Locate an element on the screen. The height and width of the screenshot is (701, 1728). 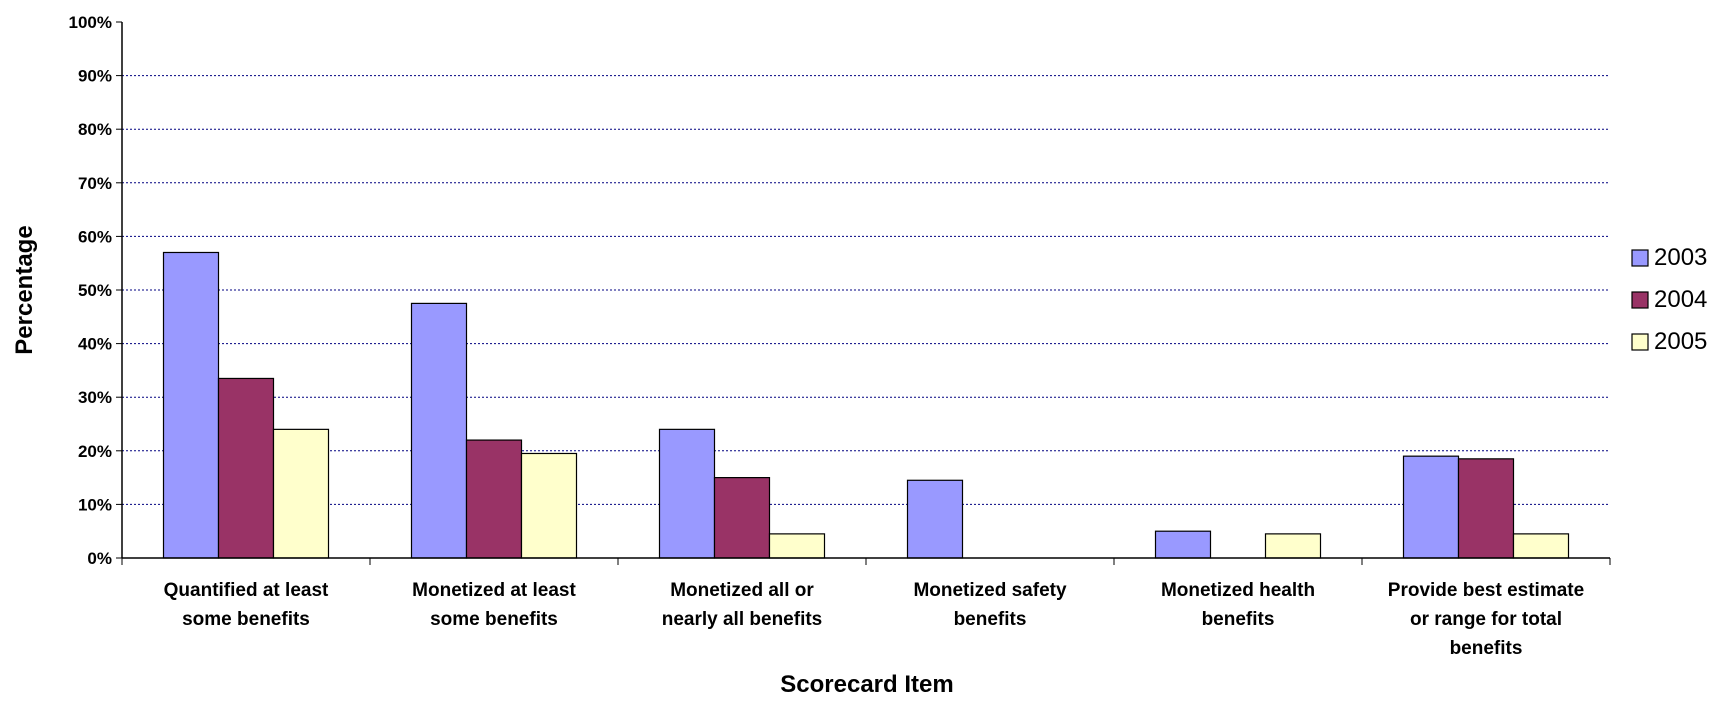
y-tick-label: 100% is located at coordinates (90, 22).